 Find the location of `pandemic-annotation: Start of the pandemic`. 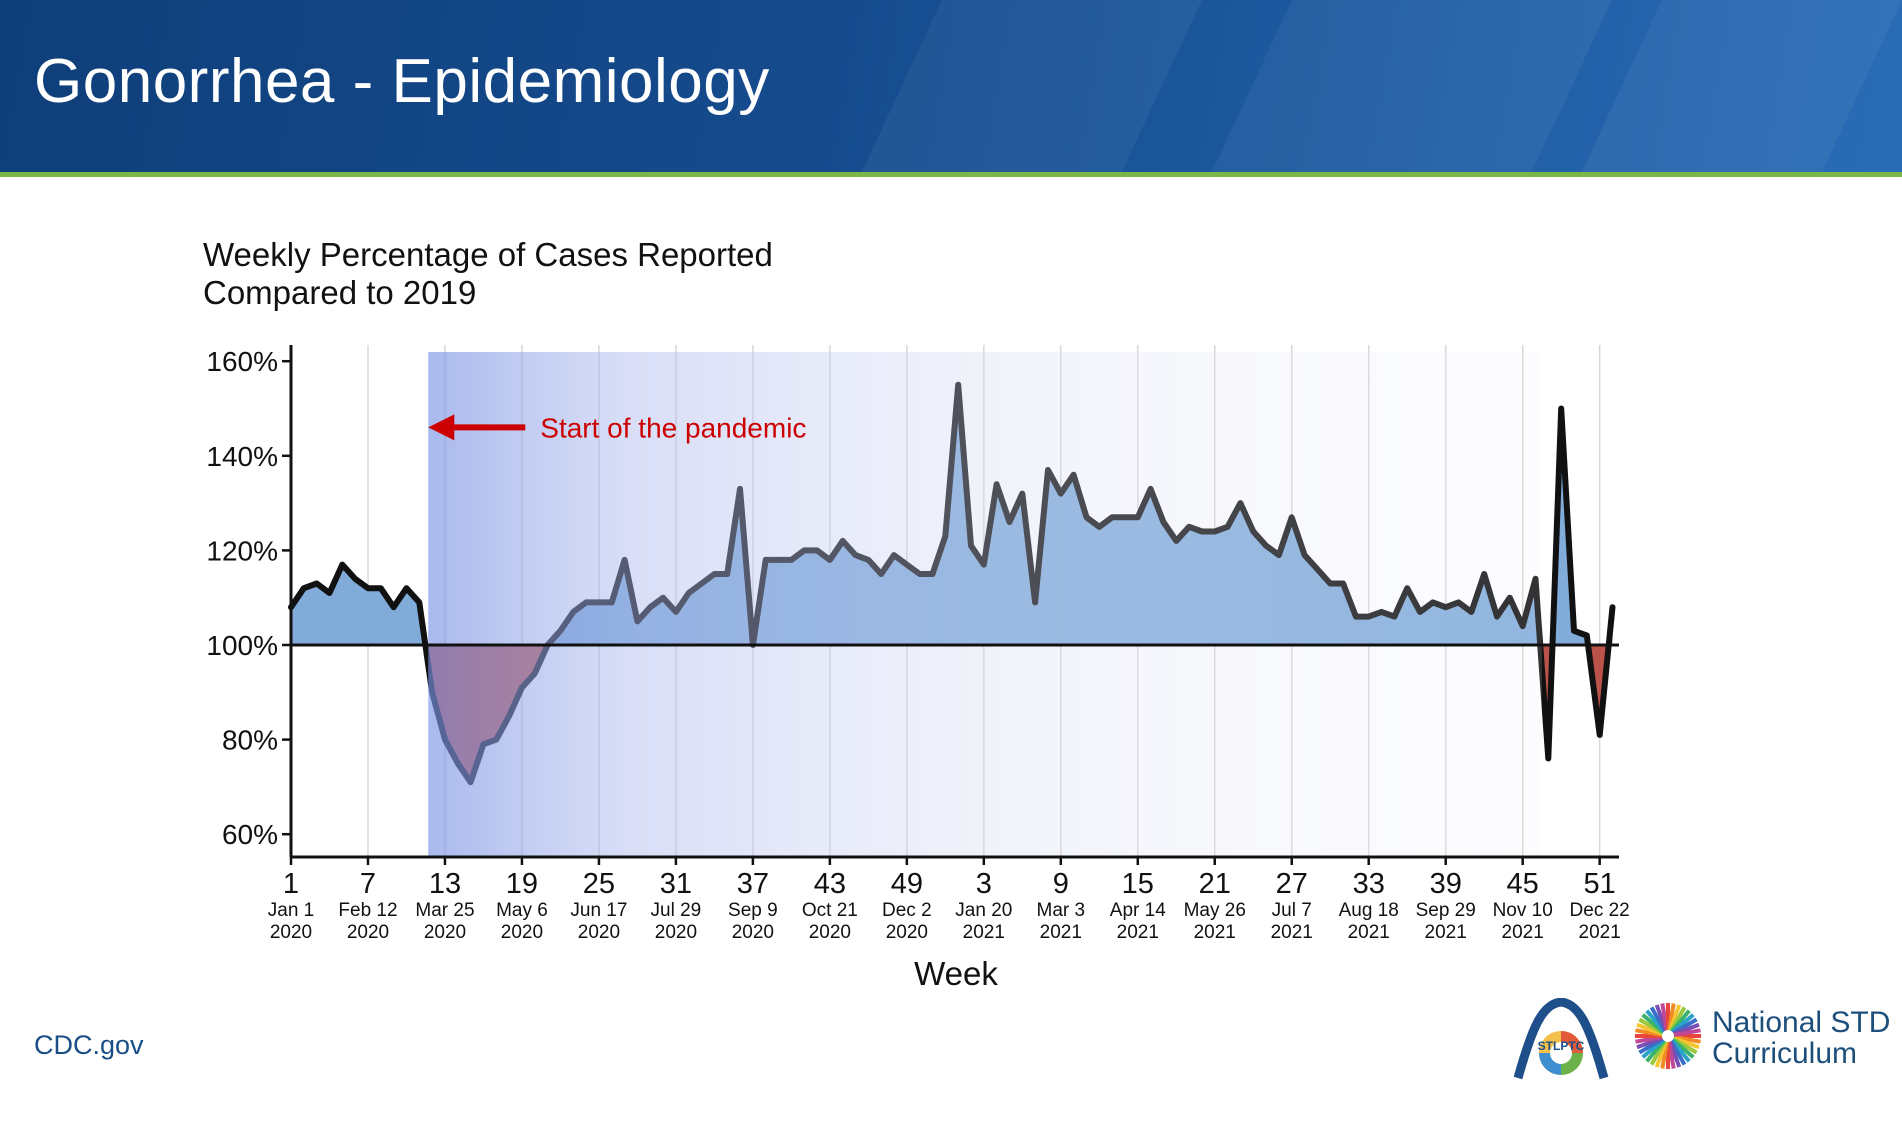

pandemic-annotation: Start of the pandemic is located at coordinates (617, 427).